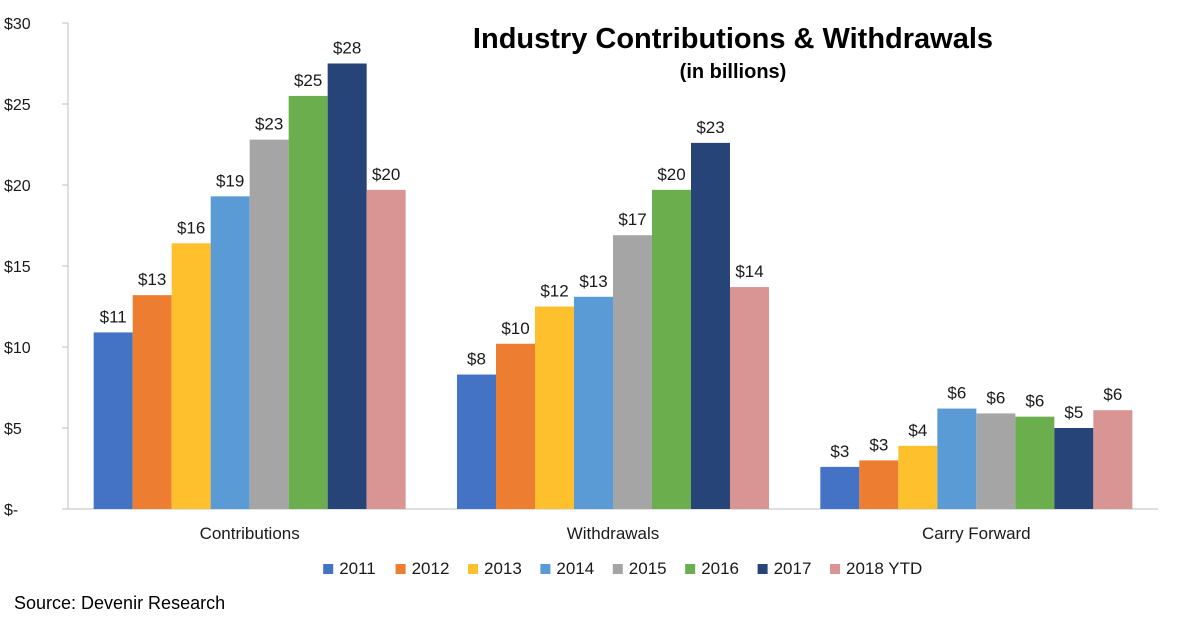 The height and width of the screenshot is (629, 1178). I want to click on data-label: $10, so click(515, 328).